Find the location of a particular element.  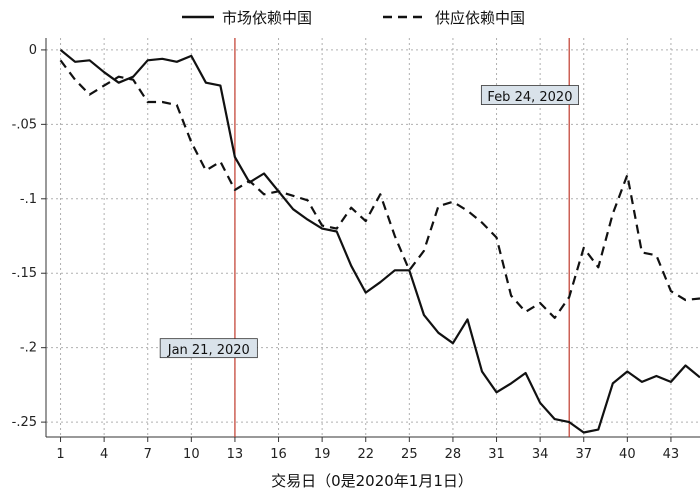

x-tick-label: 28 is located at coordinates (453, 454).